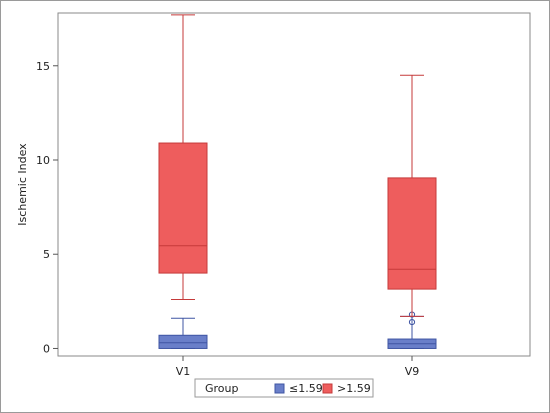  Describe the element at coordinates (46, 348) in the screenshot. I see `y-tick-label: 0` at that location.